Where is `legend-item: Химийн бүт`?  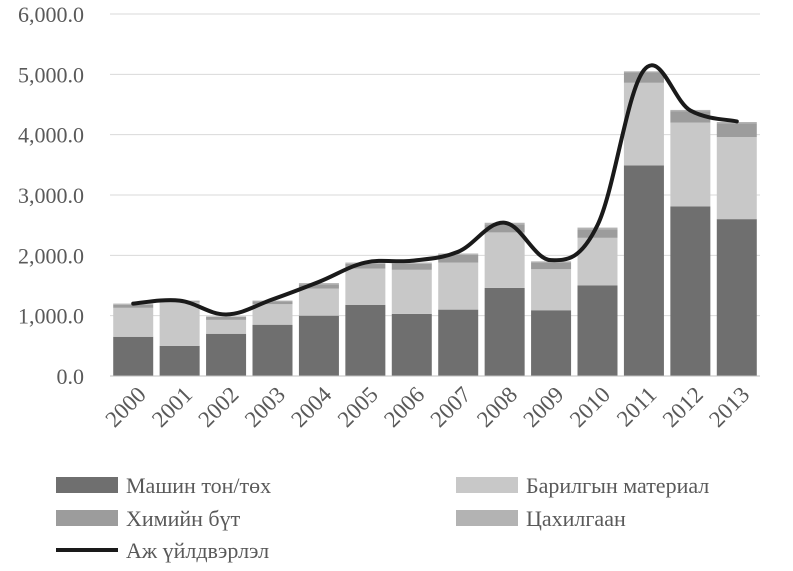 legend-item: Химийн бүт is located at coordinates (148, 518).